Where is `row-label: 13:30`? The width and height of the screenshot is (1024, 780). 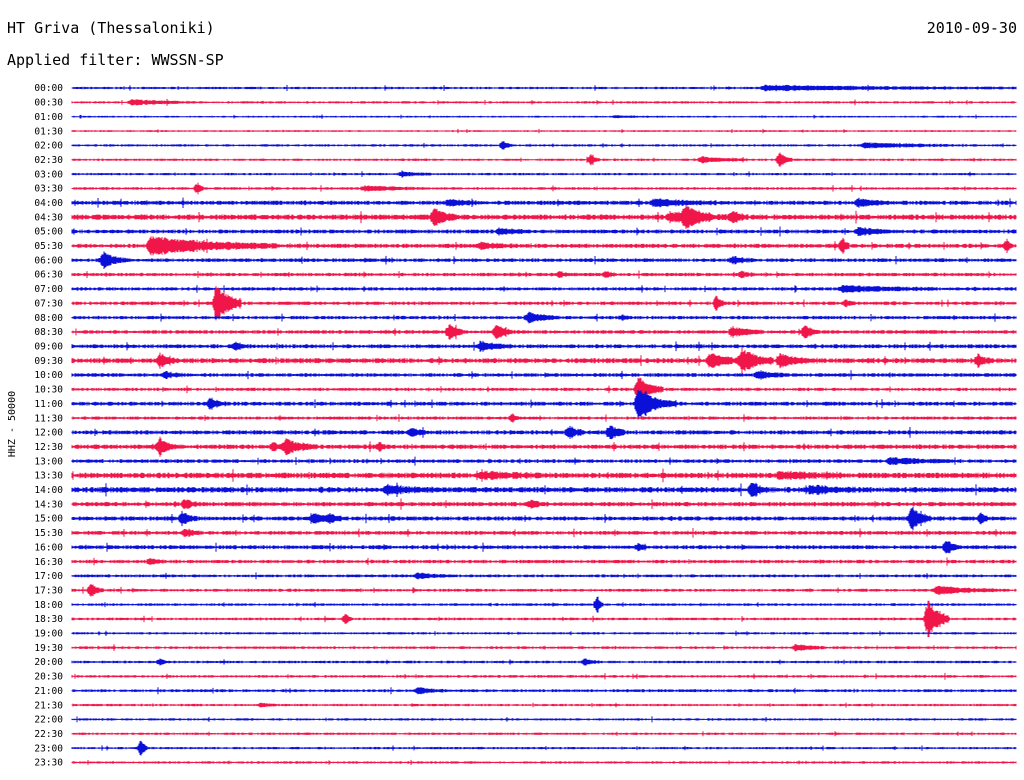
row-label: 13:30 is located at coordinates (48, 476).